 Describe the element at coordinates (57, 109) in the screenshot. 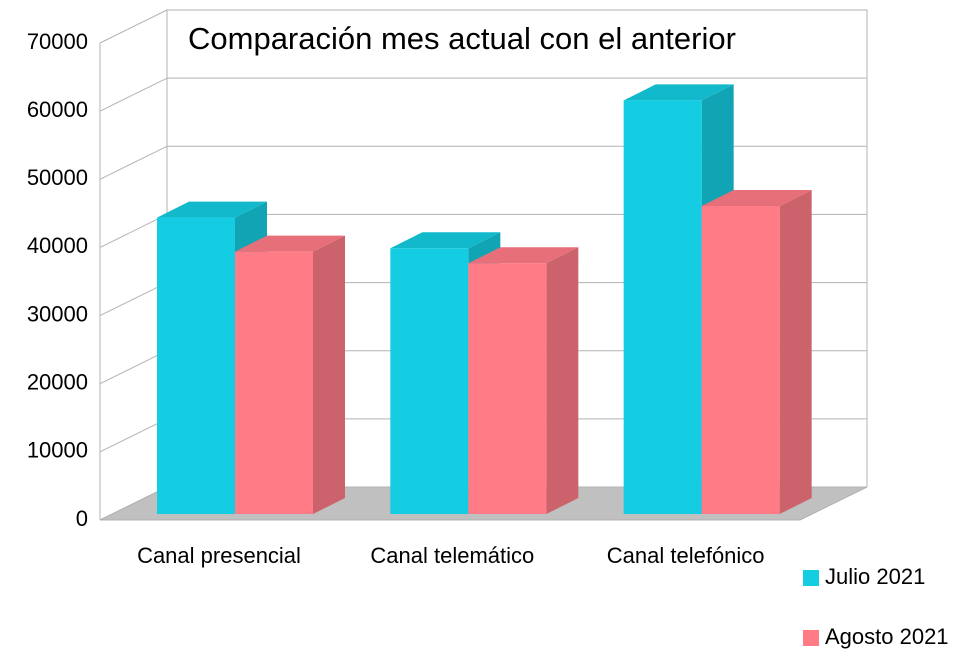

I see `y-tick-label: 60000` at that location.